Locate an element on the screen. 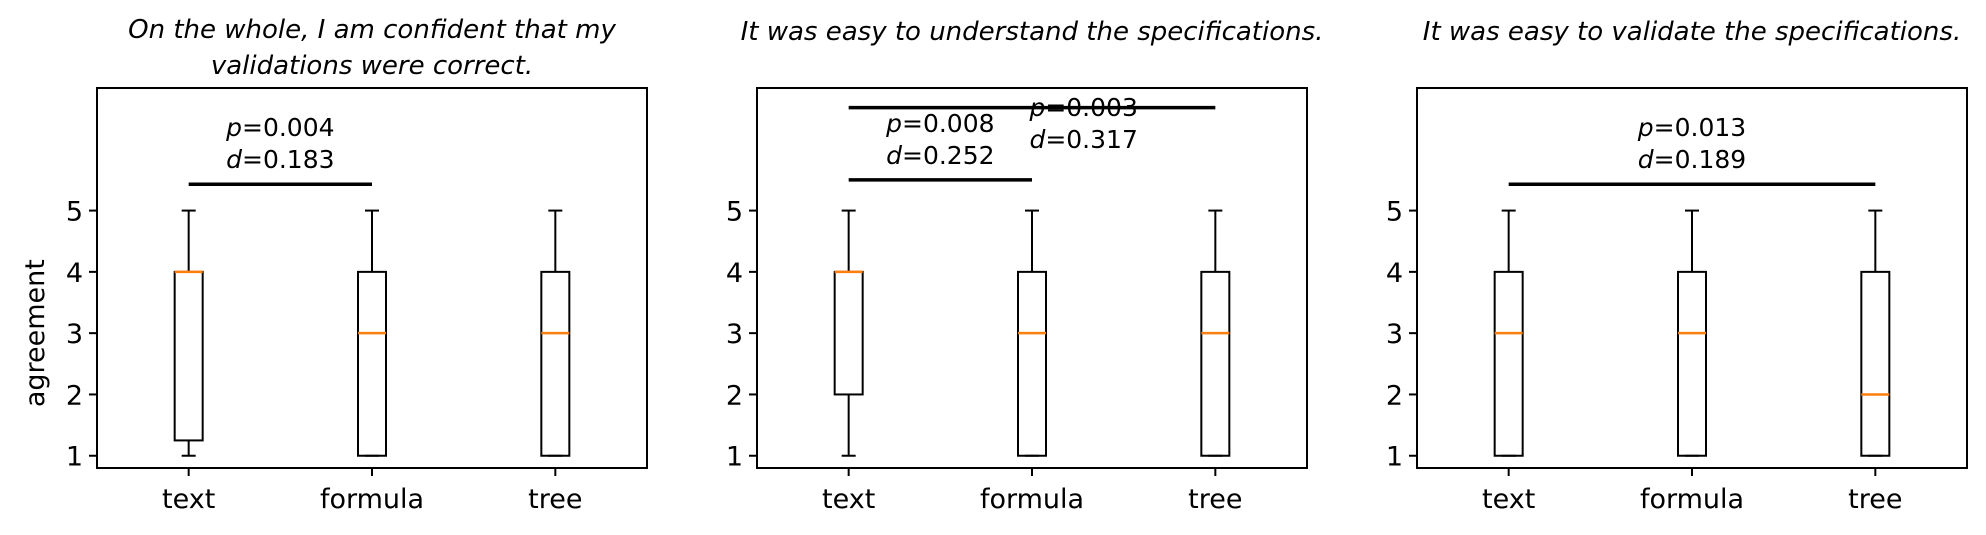 The image size is (1986, 535). effect-size-label: d=0.189 is located at coordinates (1692, 159).